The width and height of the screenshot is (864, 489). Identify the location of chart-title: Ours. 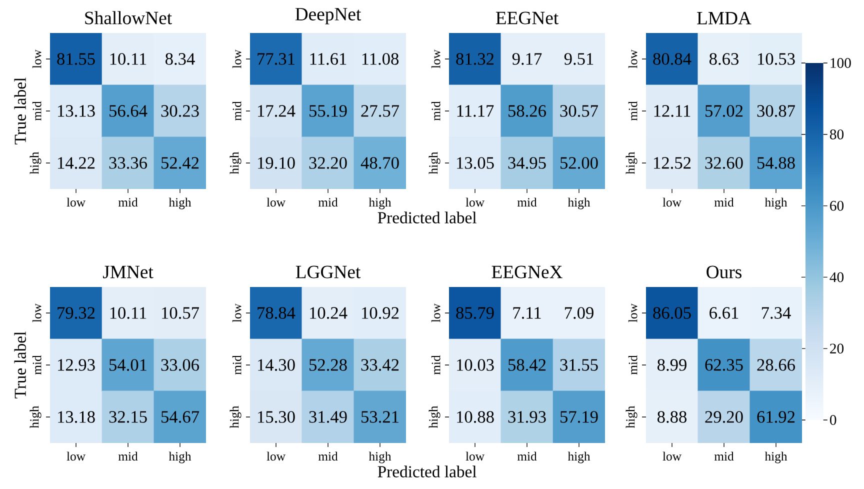
(724, 272).